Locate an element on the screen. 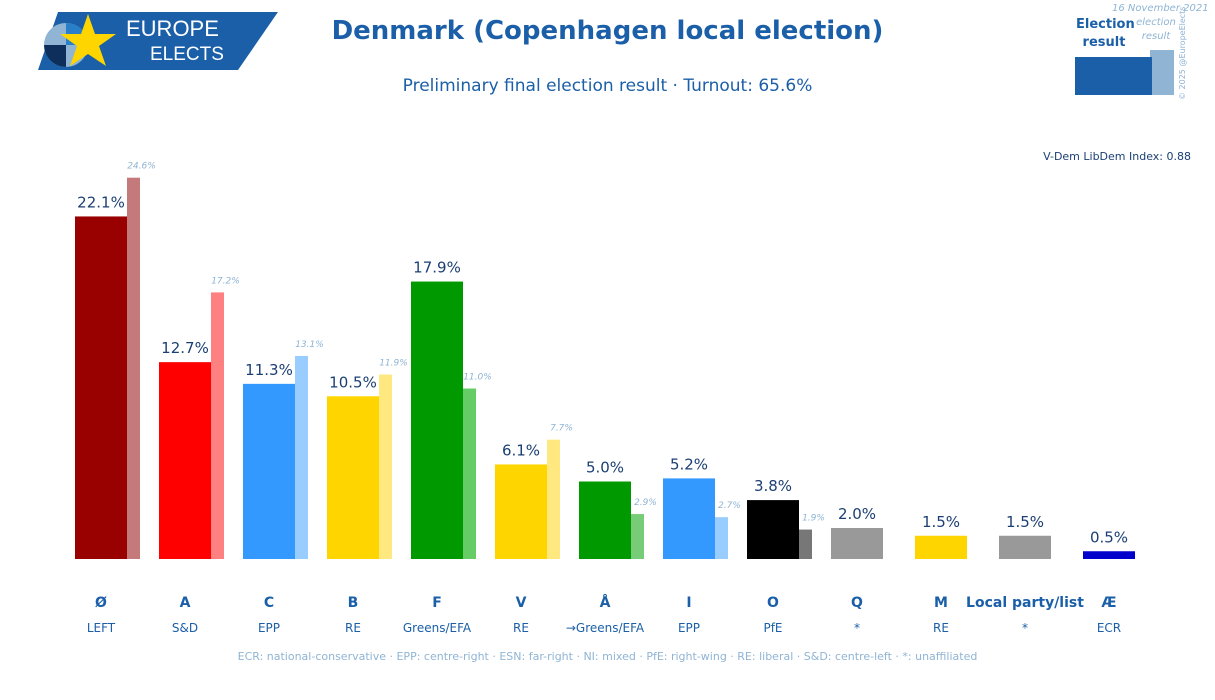 Image resolution: width=1215 pixels, height=700 pixels. party-name-4: F is located at coordinates (437, 603).